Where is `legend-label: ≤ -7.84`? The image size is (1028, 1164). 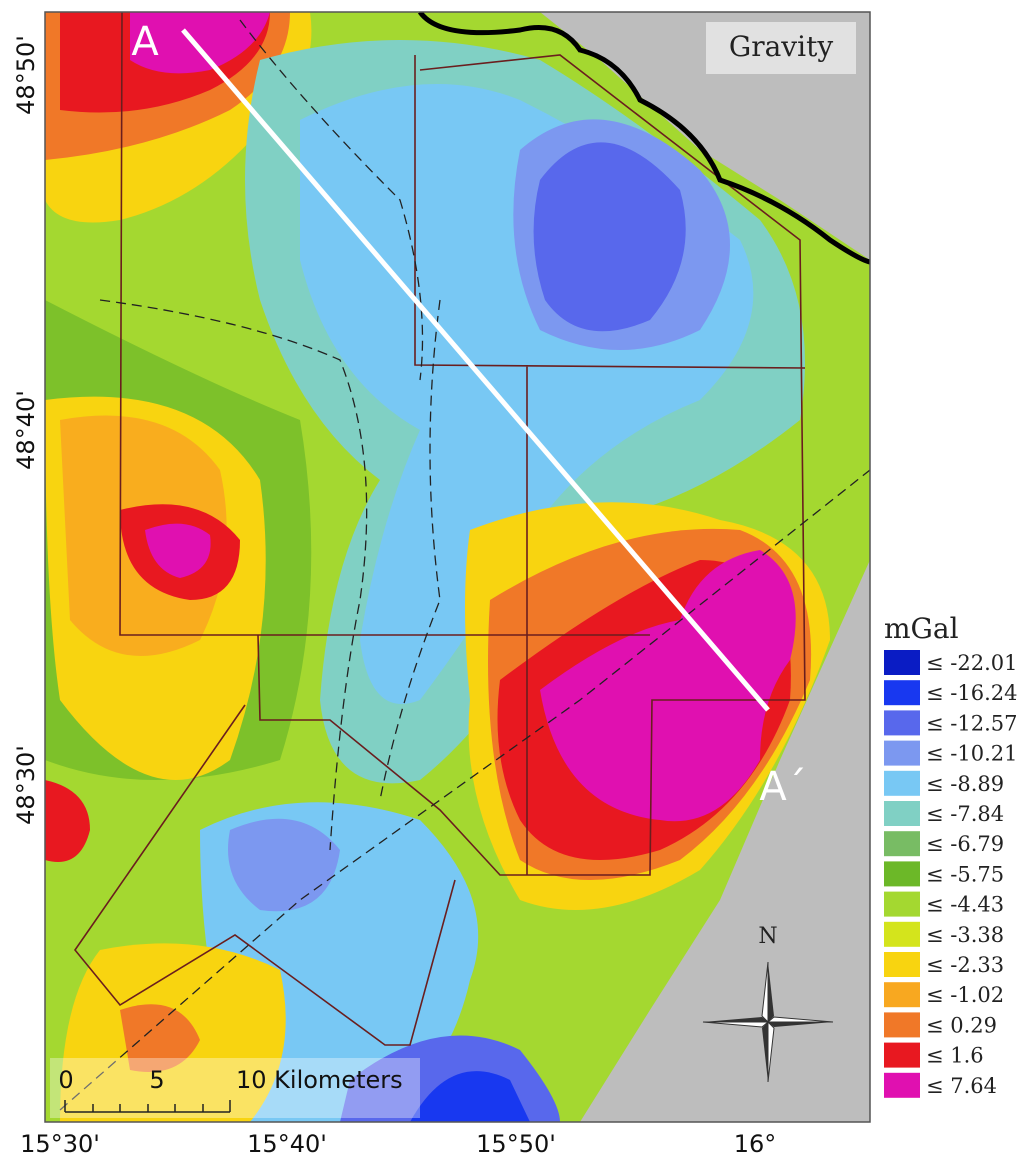 legend-label: ≤ -7.84 is located at coordinates (965, 814).